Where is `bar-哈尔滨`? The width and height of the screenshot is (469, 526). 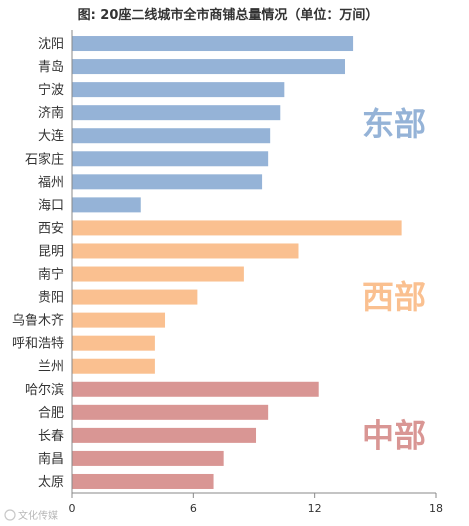 bar-哈尔滨 is located at coordinates (195, 389).